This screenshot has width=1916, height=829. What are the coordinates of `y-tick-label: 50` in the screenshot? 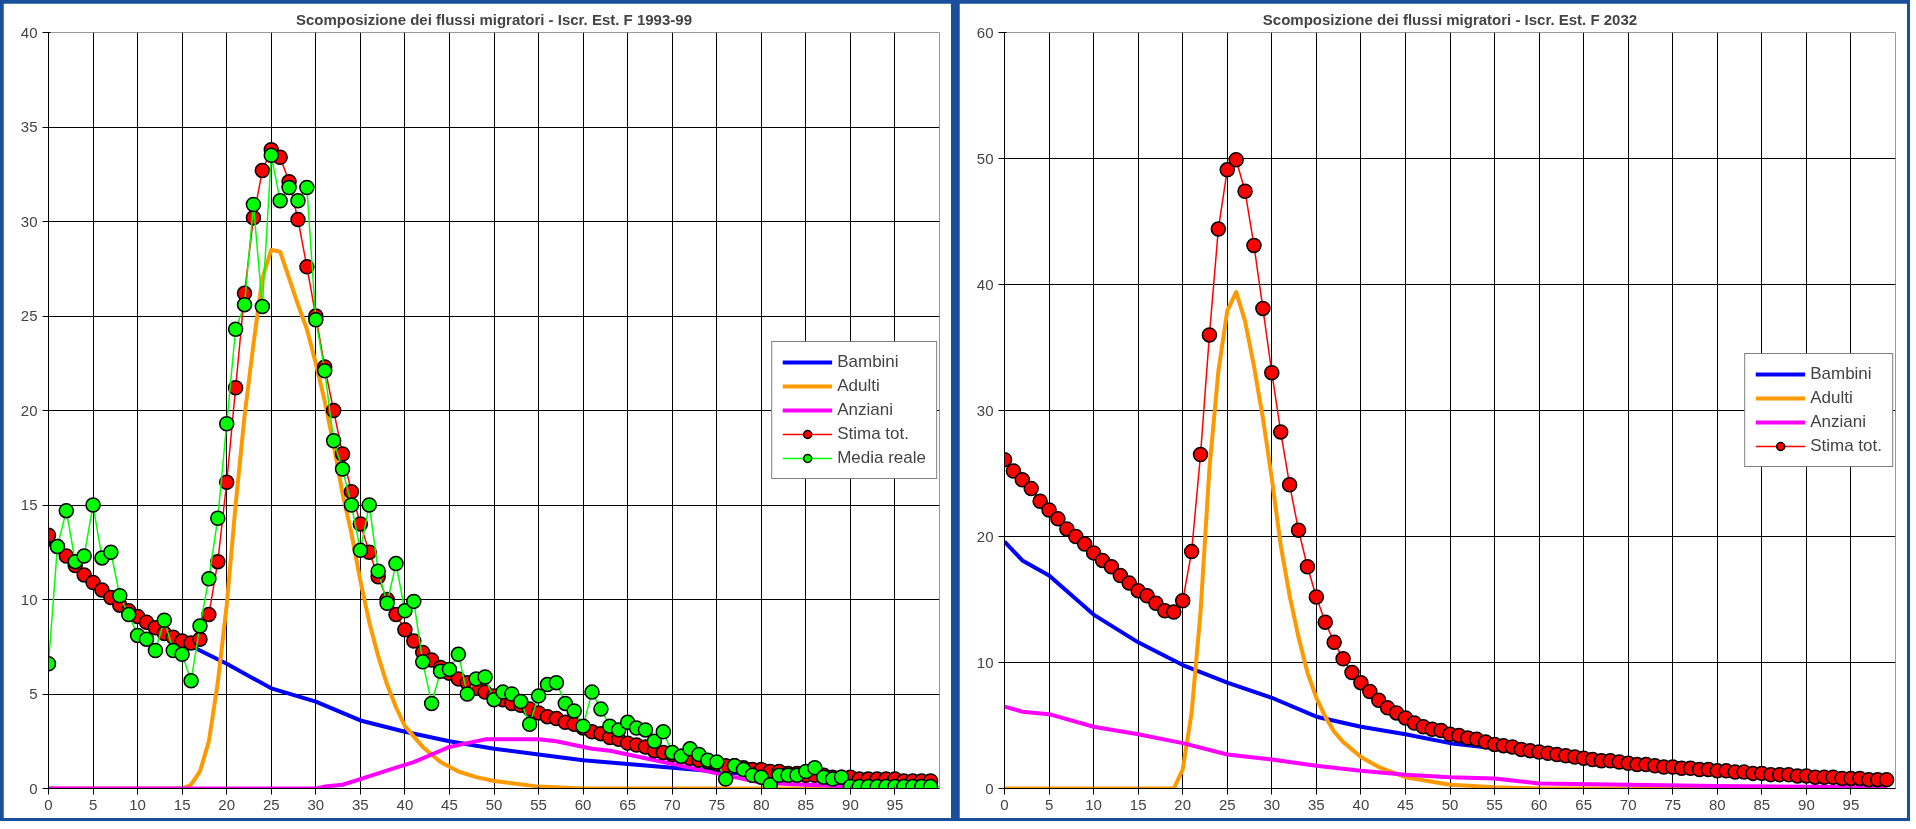 It's located at (985, 158).